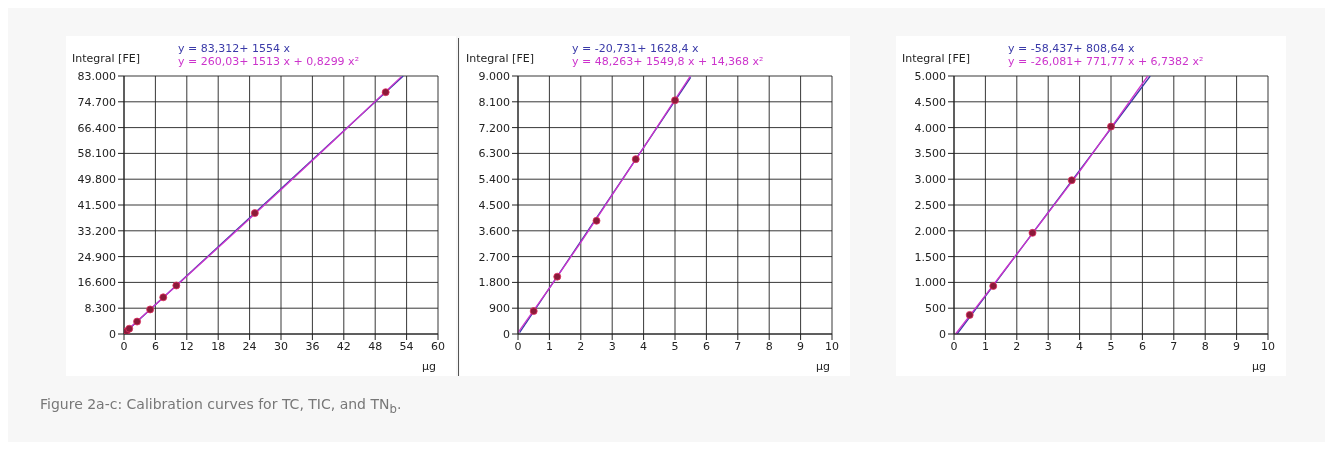 This screenshot has height=450, width=1333. What do you see at coordinates (930, 231) in the screenshot?
I see `y-tick-label: 2.000` at bounding box center [930, 231].